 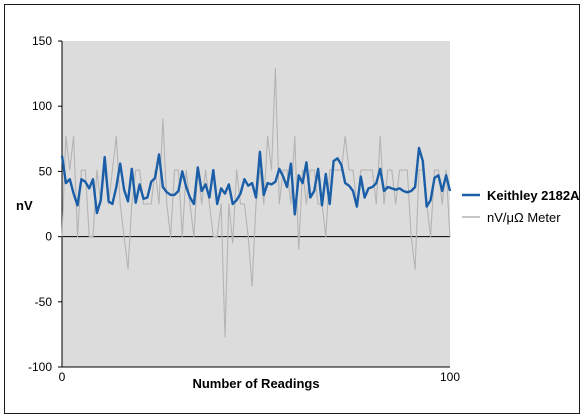 What do you see at coordinates (62, 377) in the screenshot?
I see `x-tick-label: 0` at bounding box center [62, 377].